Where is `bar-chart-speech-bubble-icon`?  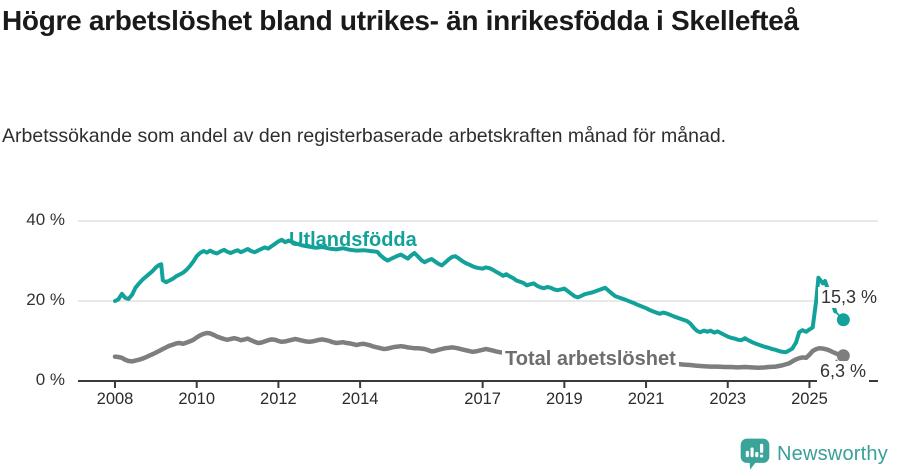 bar-chart-speech-bubble-icon is located at coordinates (755, 454).